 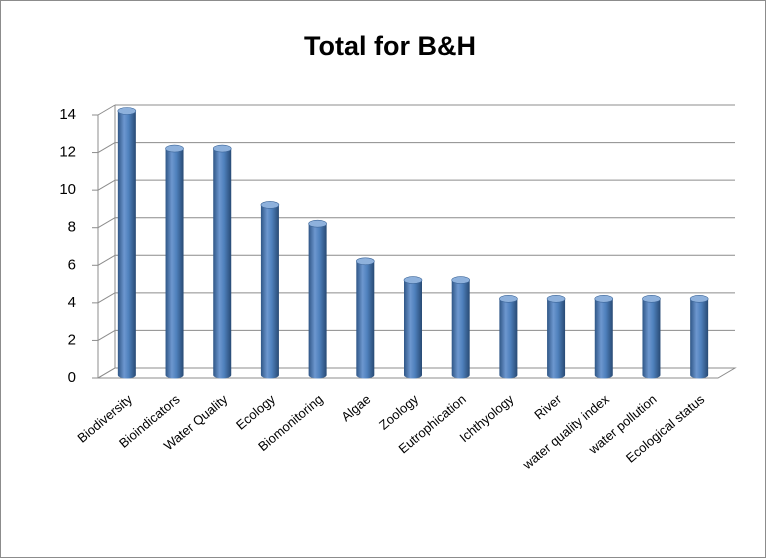 I want to click on chart-title: Total for B&H, so click(x=390, y=46).